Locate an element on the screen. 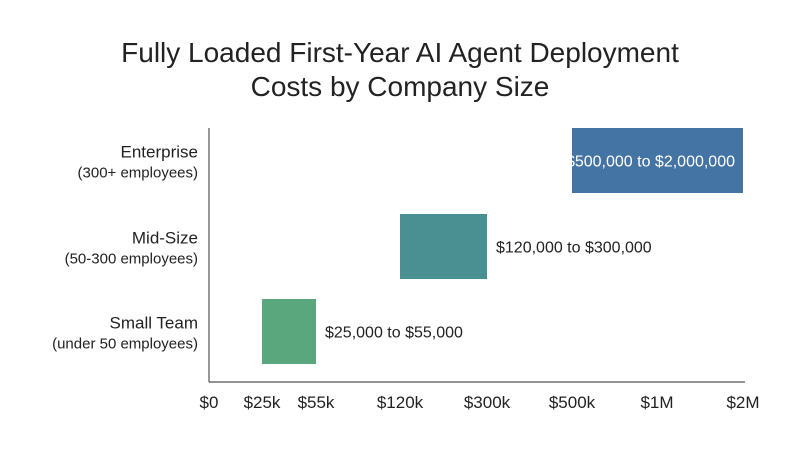 The image size is (800, 452). bar-small-team is located at coordinates (289, 331).